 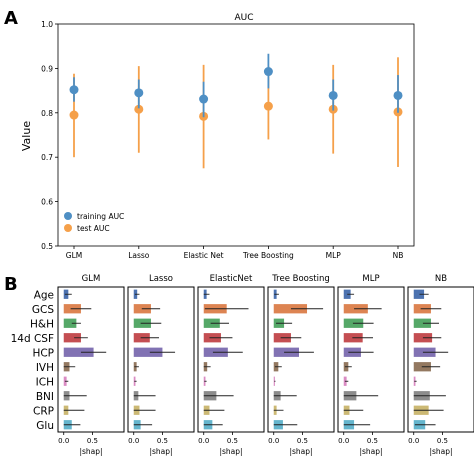 I want to click on auc-y-tick-label: 0.9, so click(x=47, y=68).